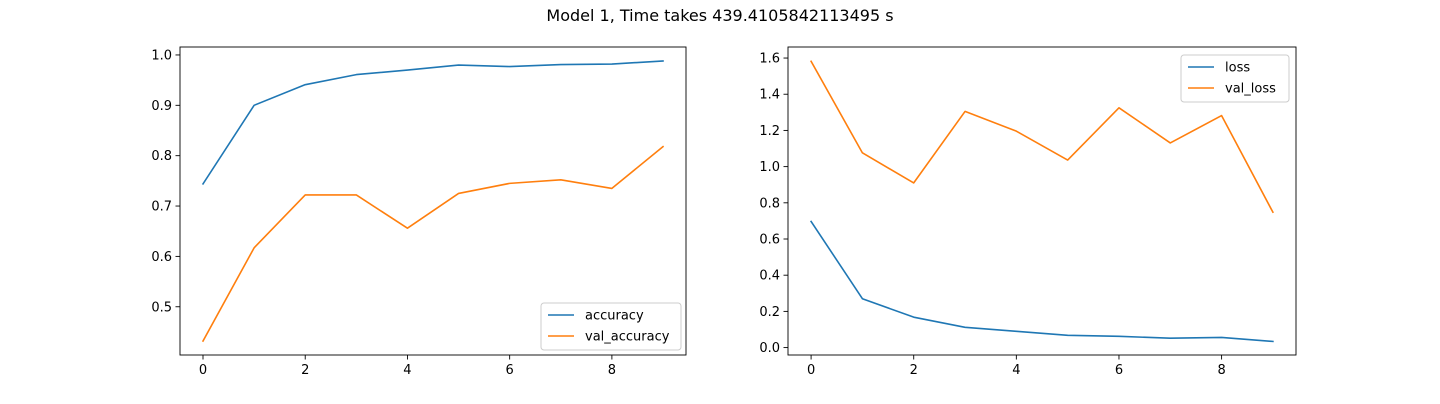  Describe the element at coordinates (769, 312) in the screenshot. I see `y-tick-label: 0.2` at that location.